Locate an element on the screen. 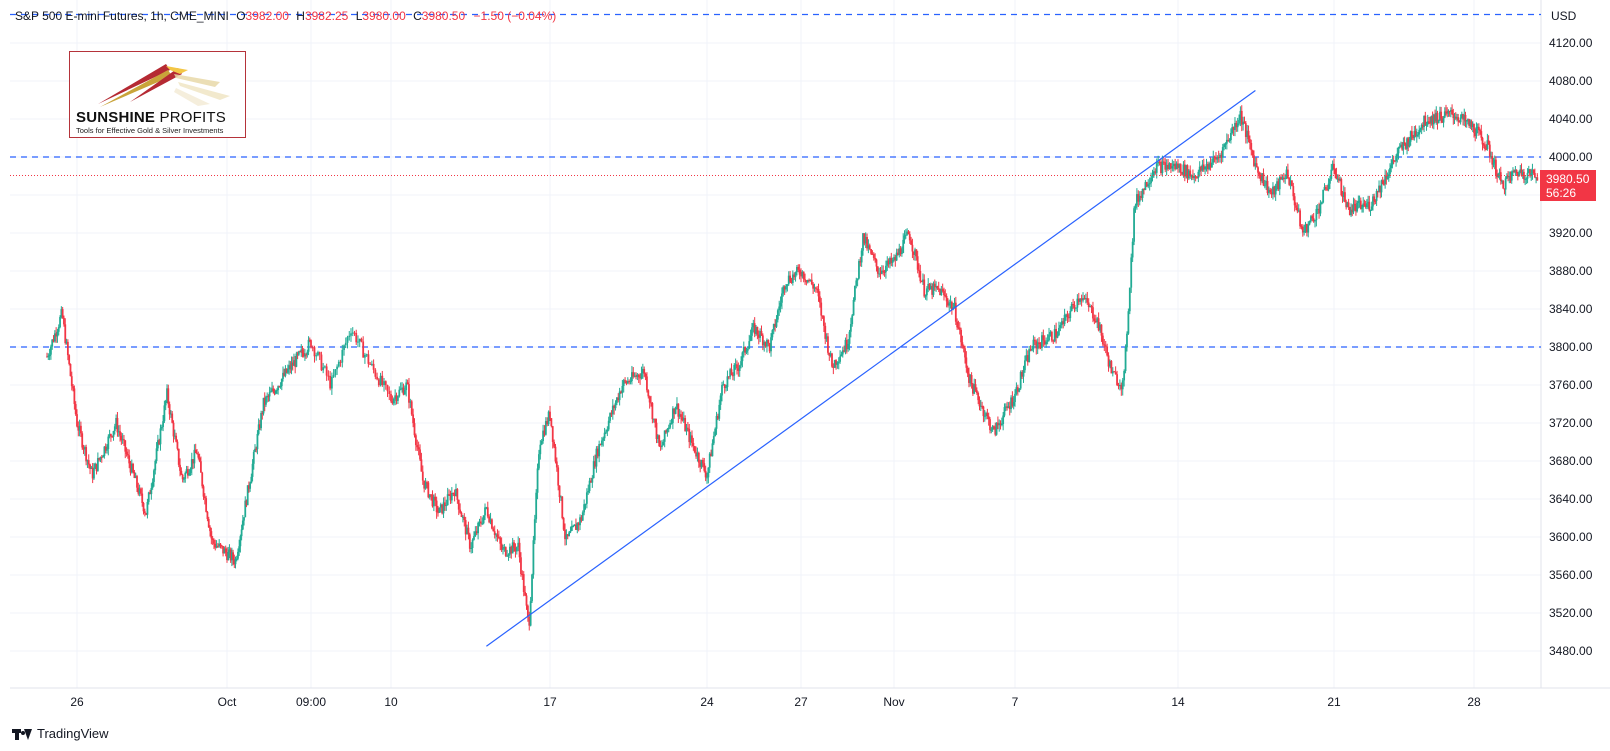  time-tick-label: 26 is located at coordinates (77, 702).